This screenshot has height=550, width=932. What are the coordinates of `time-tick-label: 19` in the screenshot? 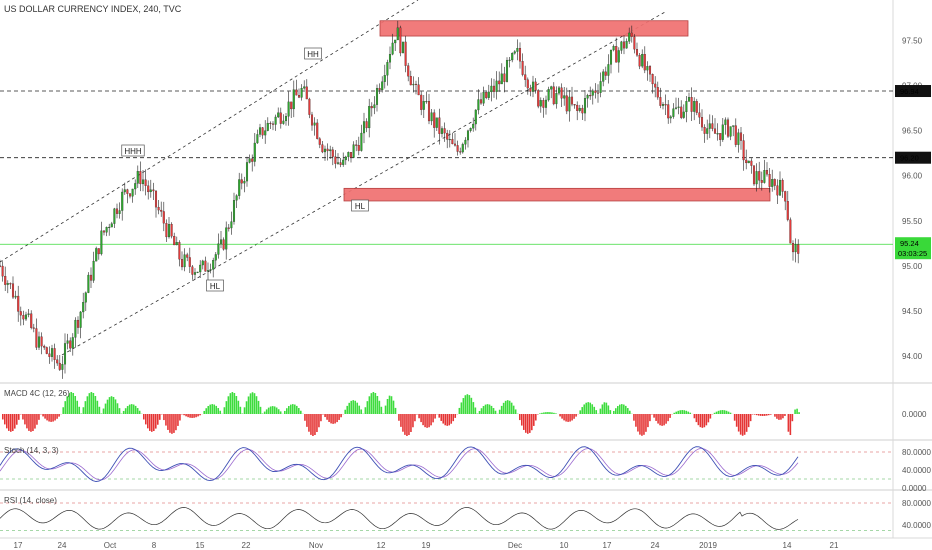 It's located at (426, 545).